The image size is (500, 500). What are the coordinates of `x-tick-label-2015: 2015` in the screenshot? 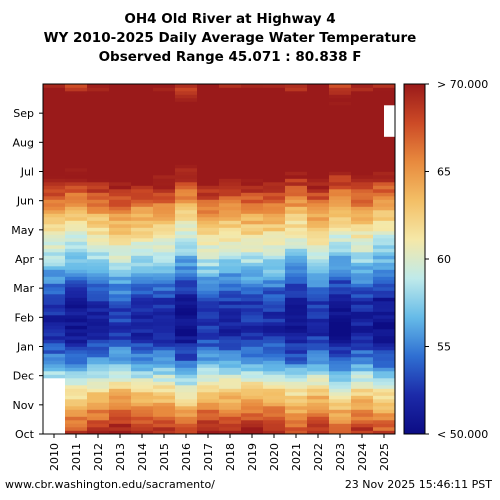 It's located at (164, 457).